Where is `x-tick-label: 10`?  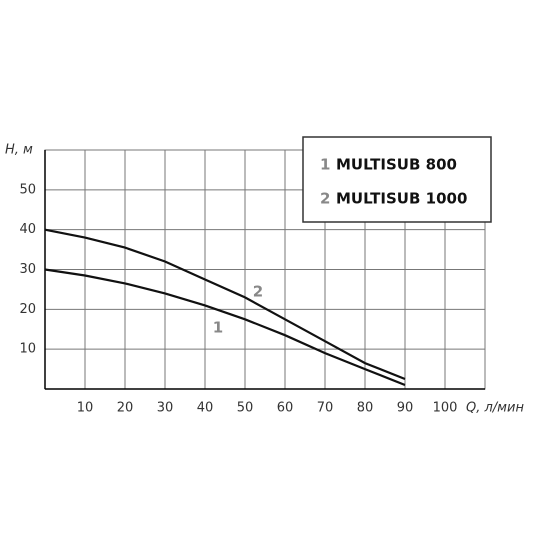 x-tick-label: 10 is located at coordinates (85, 408).